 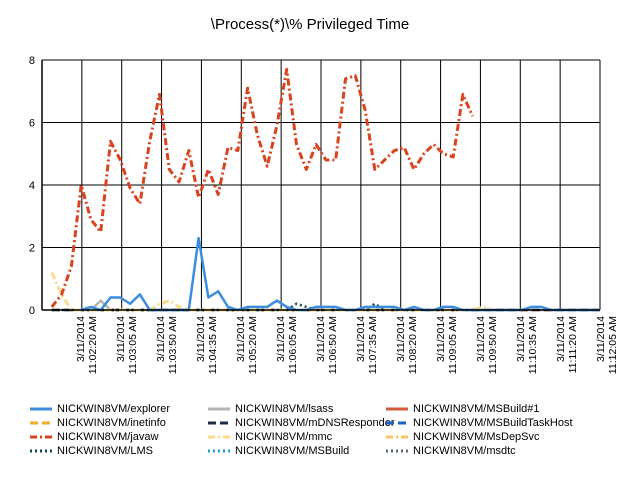 What do you see at coordinates (284, 408) in the screenshot?
I see `legend-label: NICKWIN8VM/lsass` at bounding box center [284, 408].